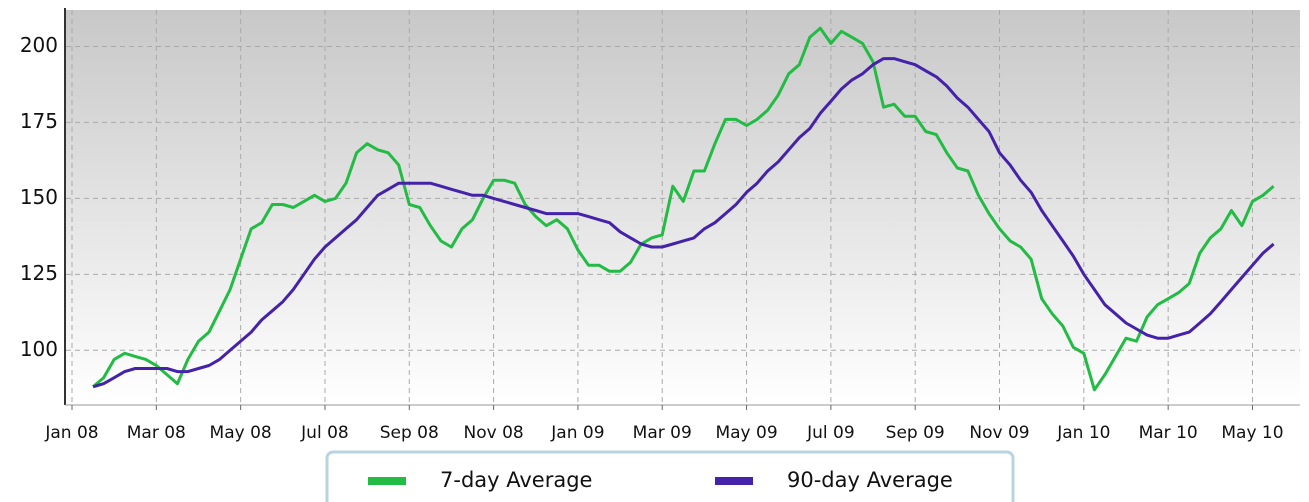 The image size is (1309, 502). Describe the element at coordinates (746, 433) in the screenshot. I see `x-tick-label: May 09` at that location.